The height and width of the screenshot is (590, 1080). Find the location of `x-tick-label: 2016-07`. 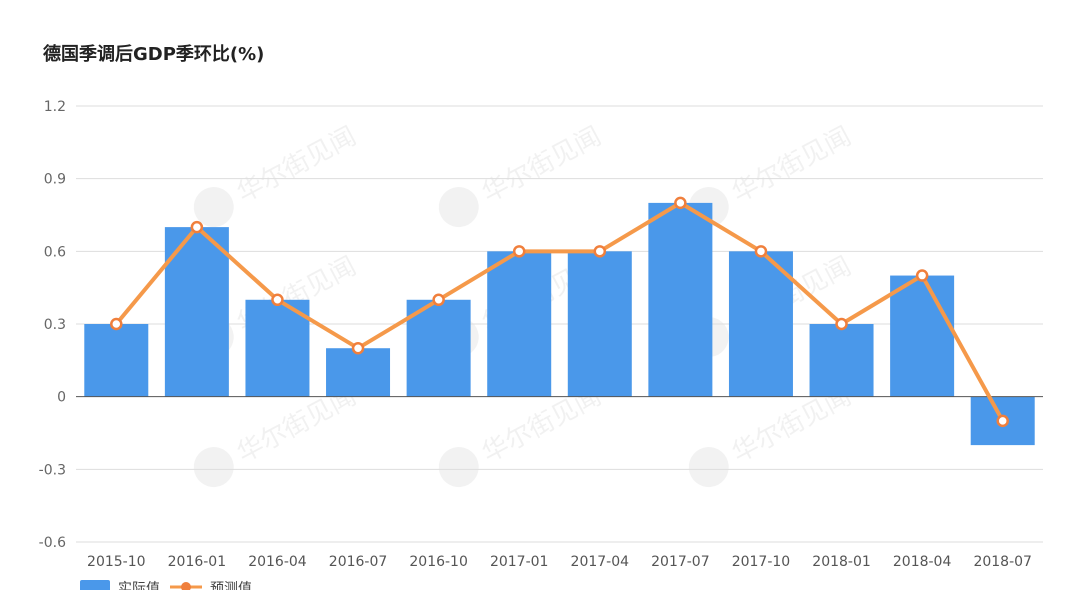

x-tick-label: 2016-07 is located at coordinates (358, 562).